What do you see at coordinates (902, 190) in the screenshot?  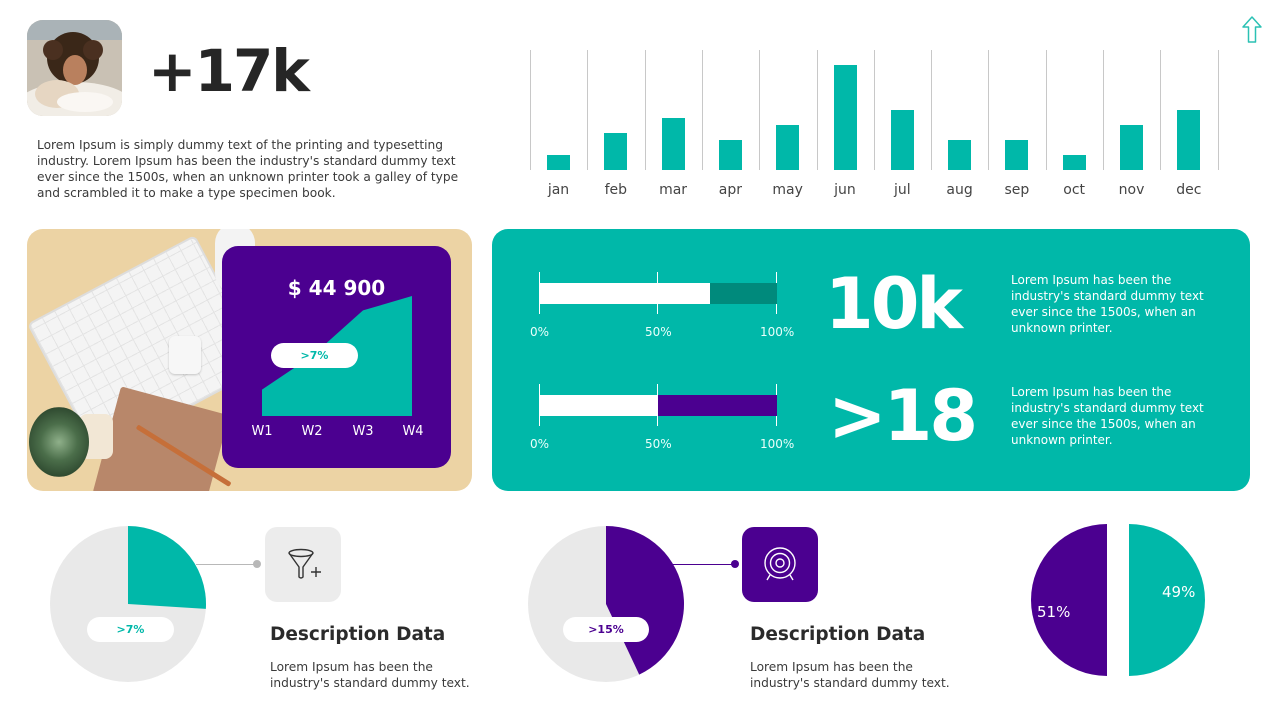 I see `month-label: jul` at bounding box center [902, 190].